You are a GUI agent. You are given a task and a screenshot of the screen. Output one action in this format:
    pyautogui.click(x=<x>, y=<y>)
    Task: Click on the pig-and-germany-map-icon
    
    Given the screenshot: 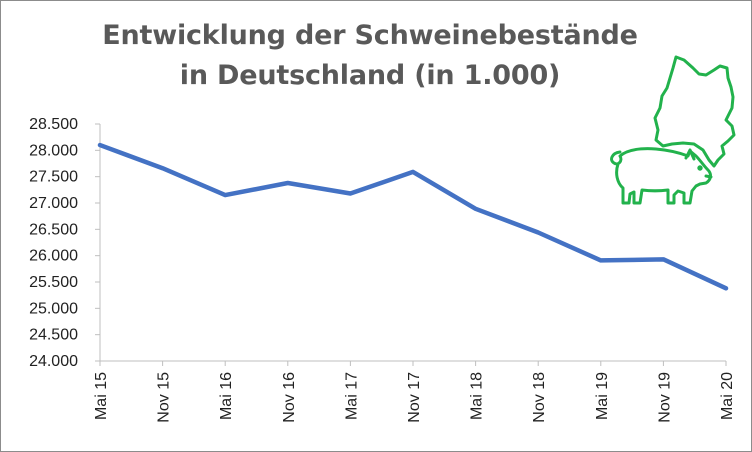 What is the action you would take?
    pyautogui.click(x=673, y=130)
    